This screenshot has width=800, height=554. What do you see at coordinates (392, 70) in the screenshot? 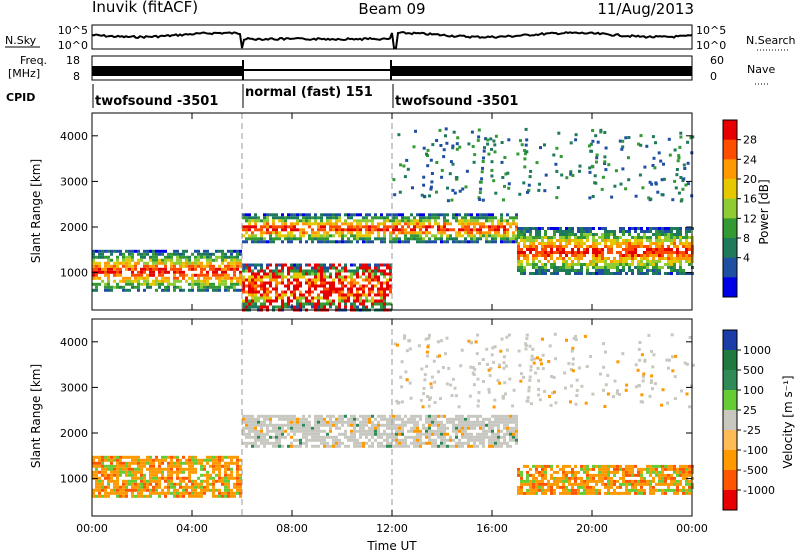
I see `freq-trace` at bounding box center [392, 70].